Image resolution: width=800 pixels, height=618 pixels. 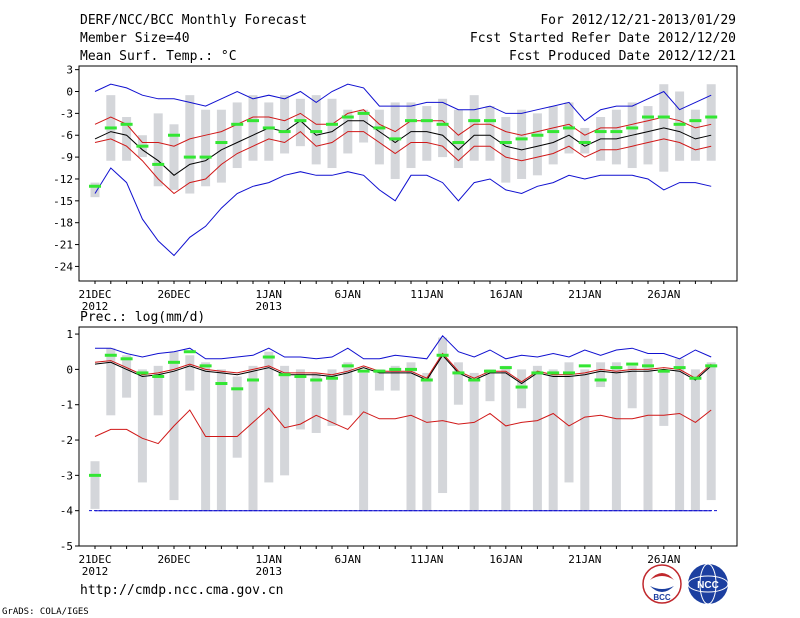 What do you see at coordinates (403, 128) in the screenshot?
I see `temp-upper-line` at bounding box center [403, 128].